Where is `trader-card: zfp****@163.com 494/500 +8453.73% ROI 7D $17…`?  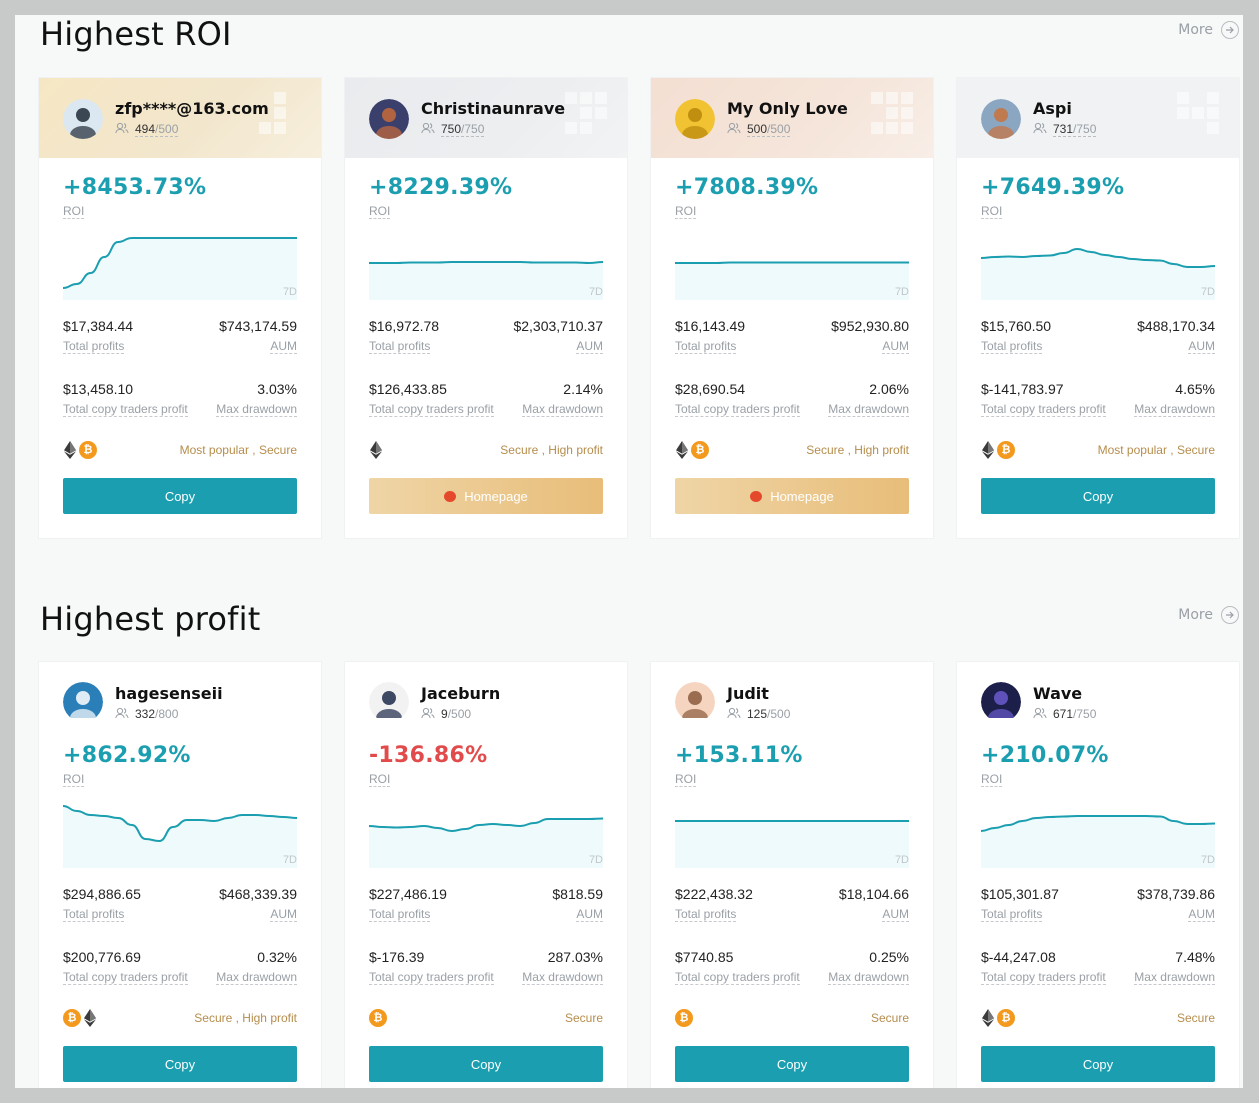 trader-card: zfp****@163.com 494/500 +8453.73% ROI 7D $17… is located at coordinates (180, 308).